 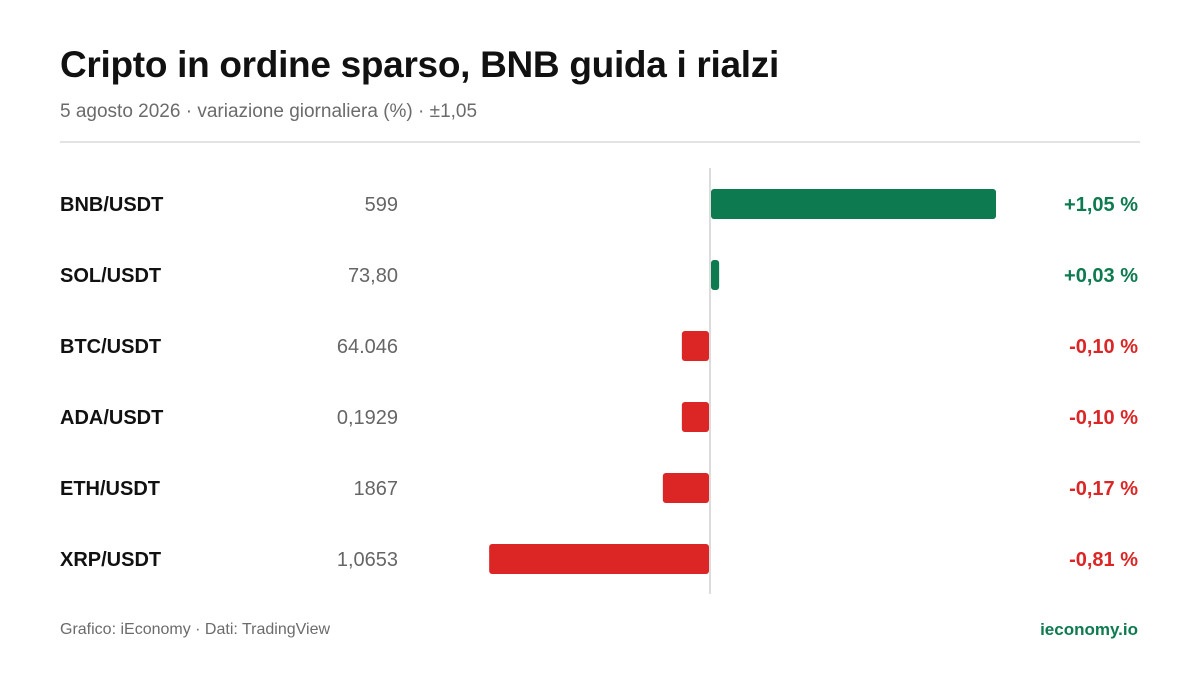 What do you see at coordinates (110, 489) in the screenshot?
I see `category-label: ETH/USDT` at bounding box center [110, 489].